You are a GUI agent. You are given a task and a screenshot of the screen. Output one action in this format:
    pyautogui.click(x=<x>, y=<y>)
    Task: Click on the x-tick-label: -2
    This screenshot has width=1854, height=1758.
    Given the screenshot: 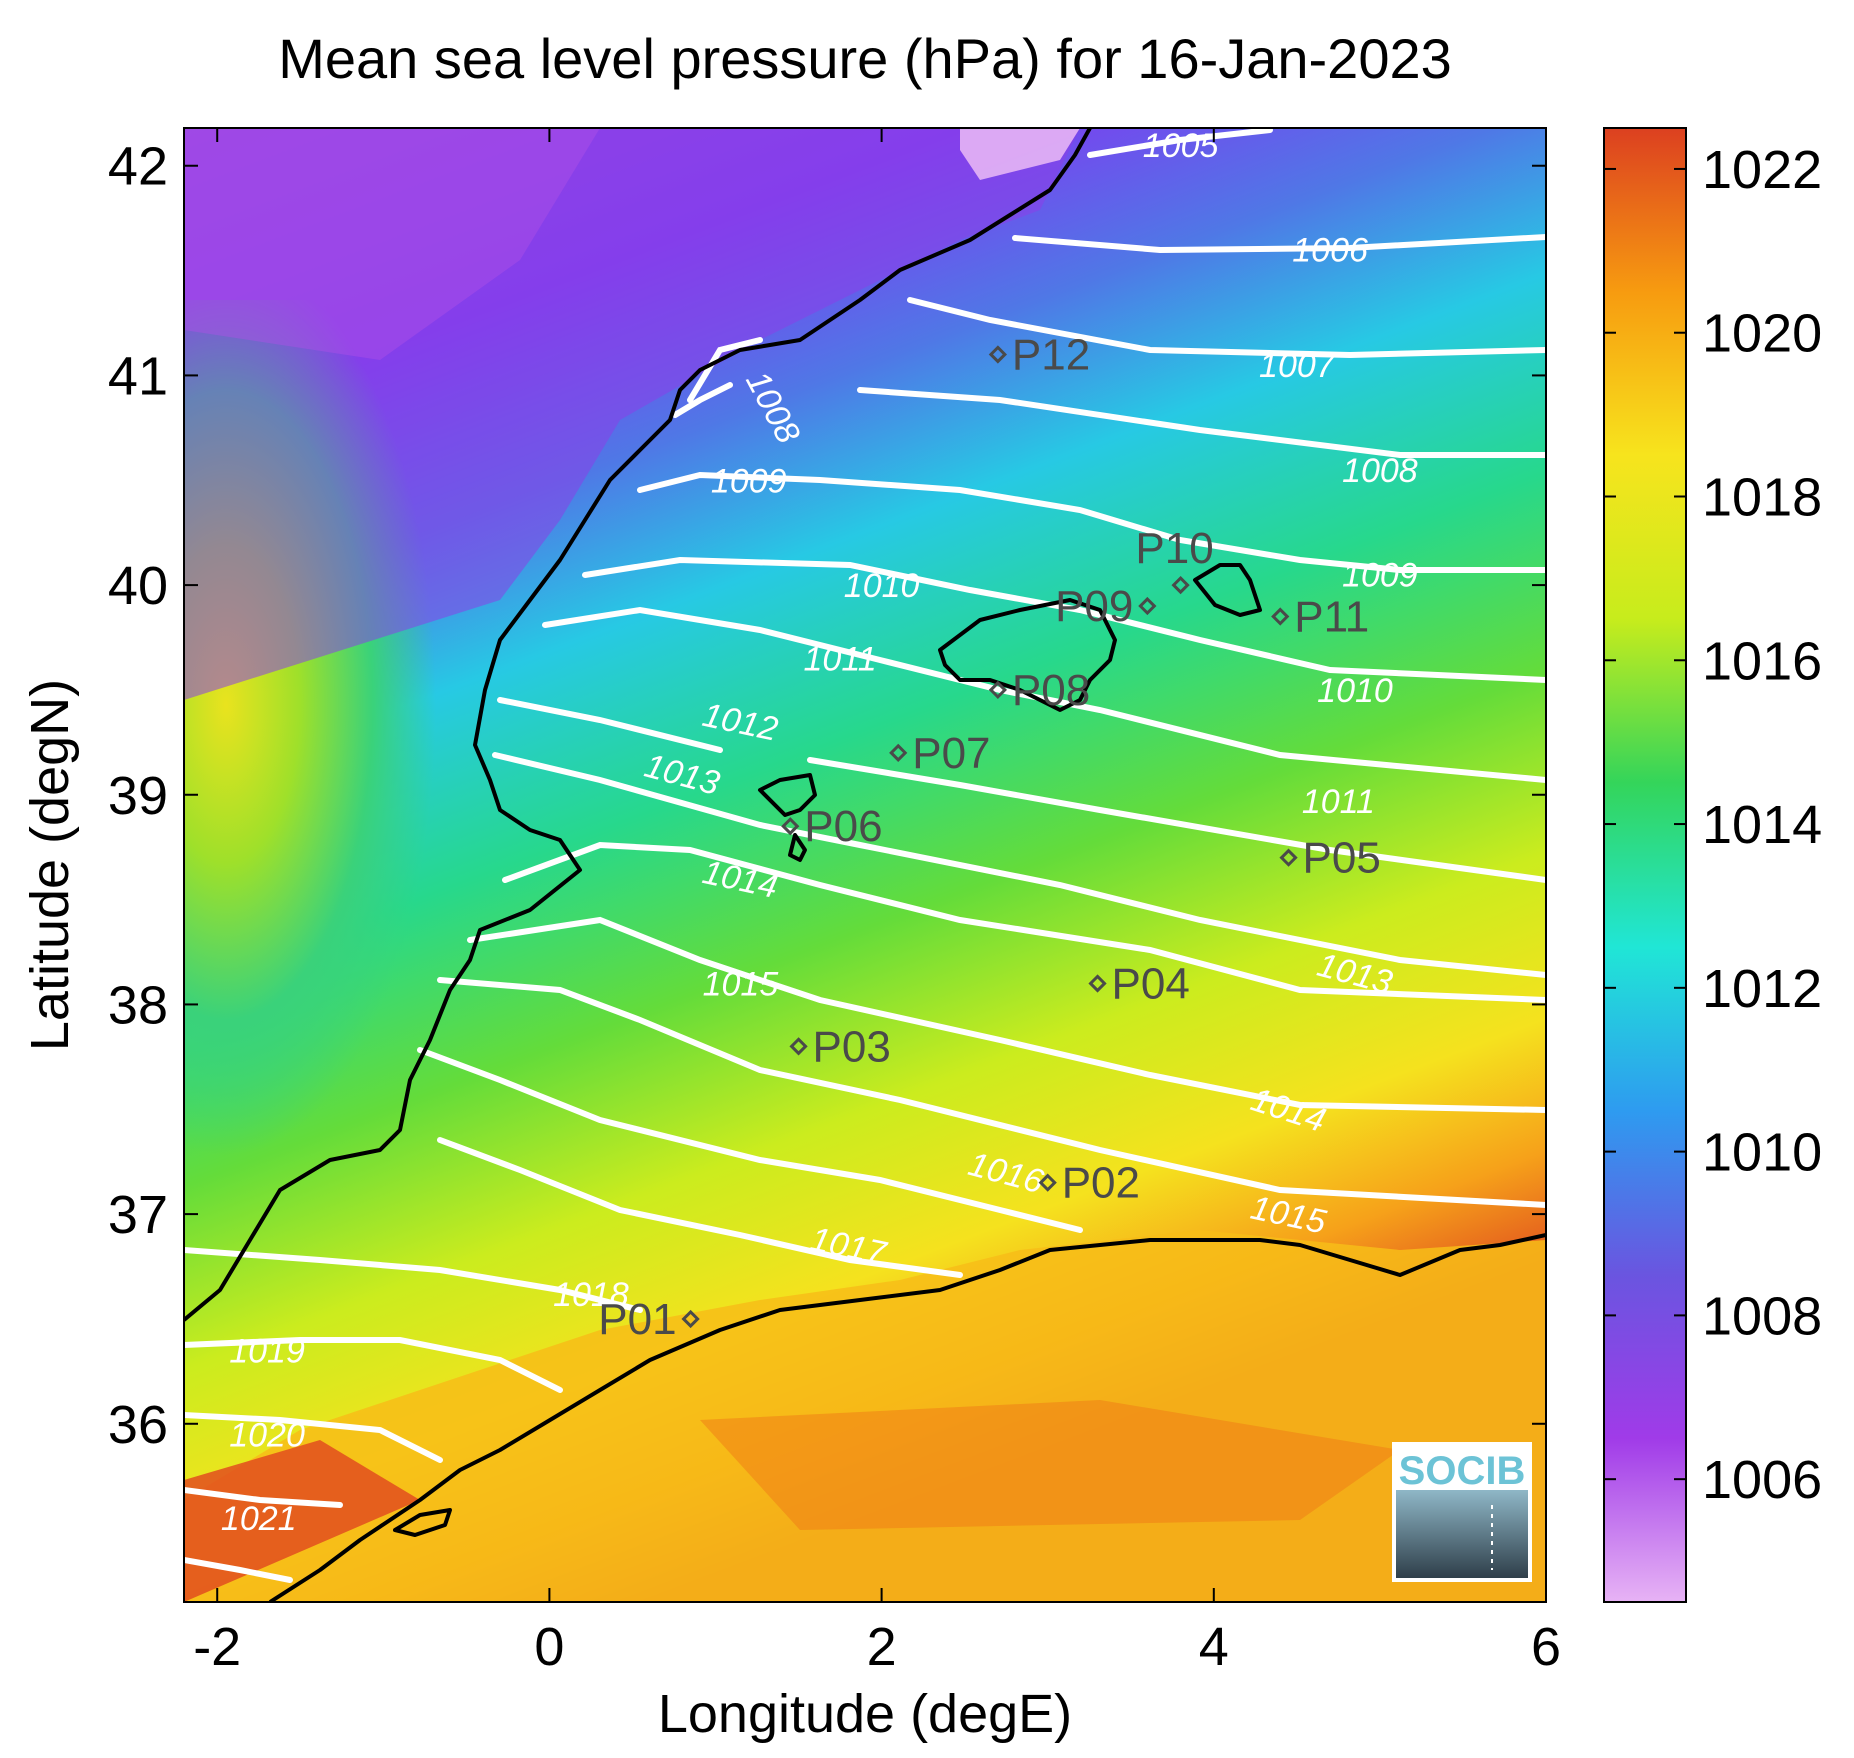 What is the action you would take?
    pyautogui.click(x=217, y=1647)
    